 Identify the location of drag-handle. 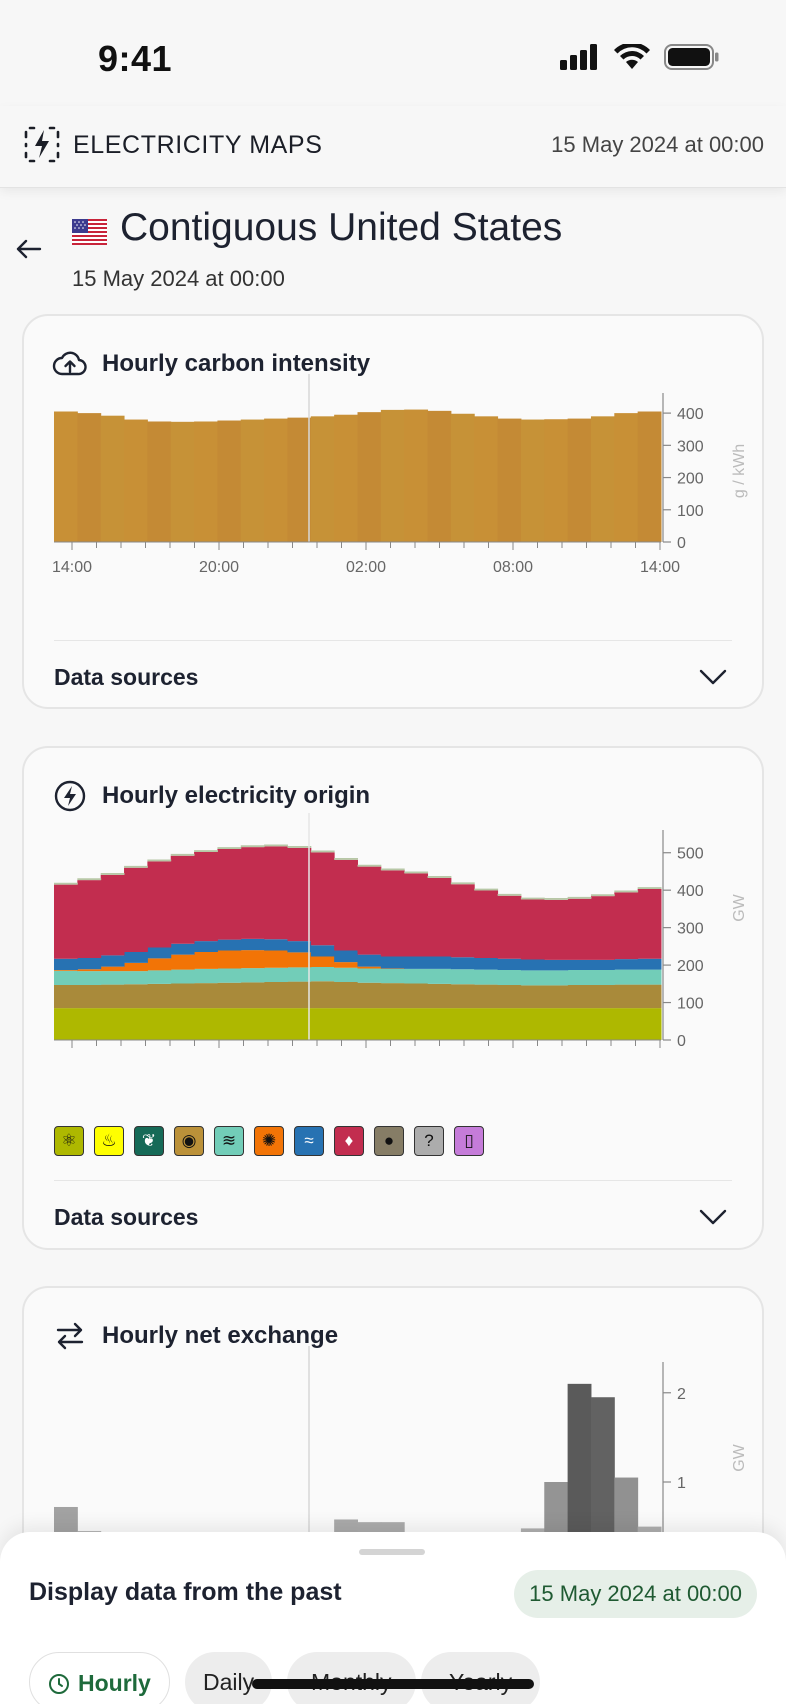
(392, 1552).